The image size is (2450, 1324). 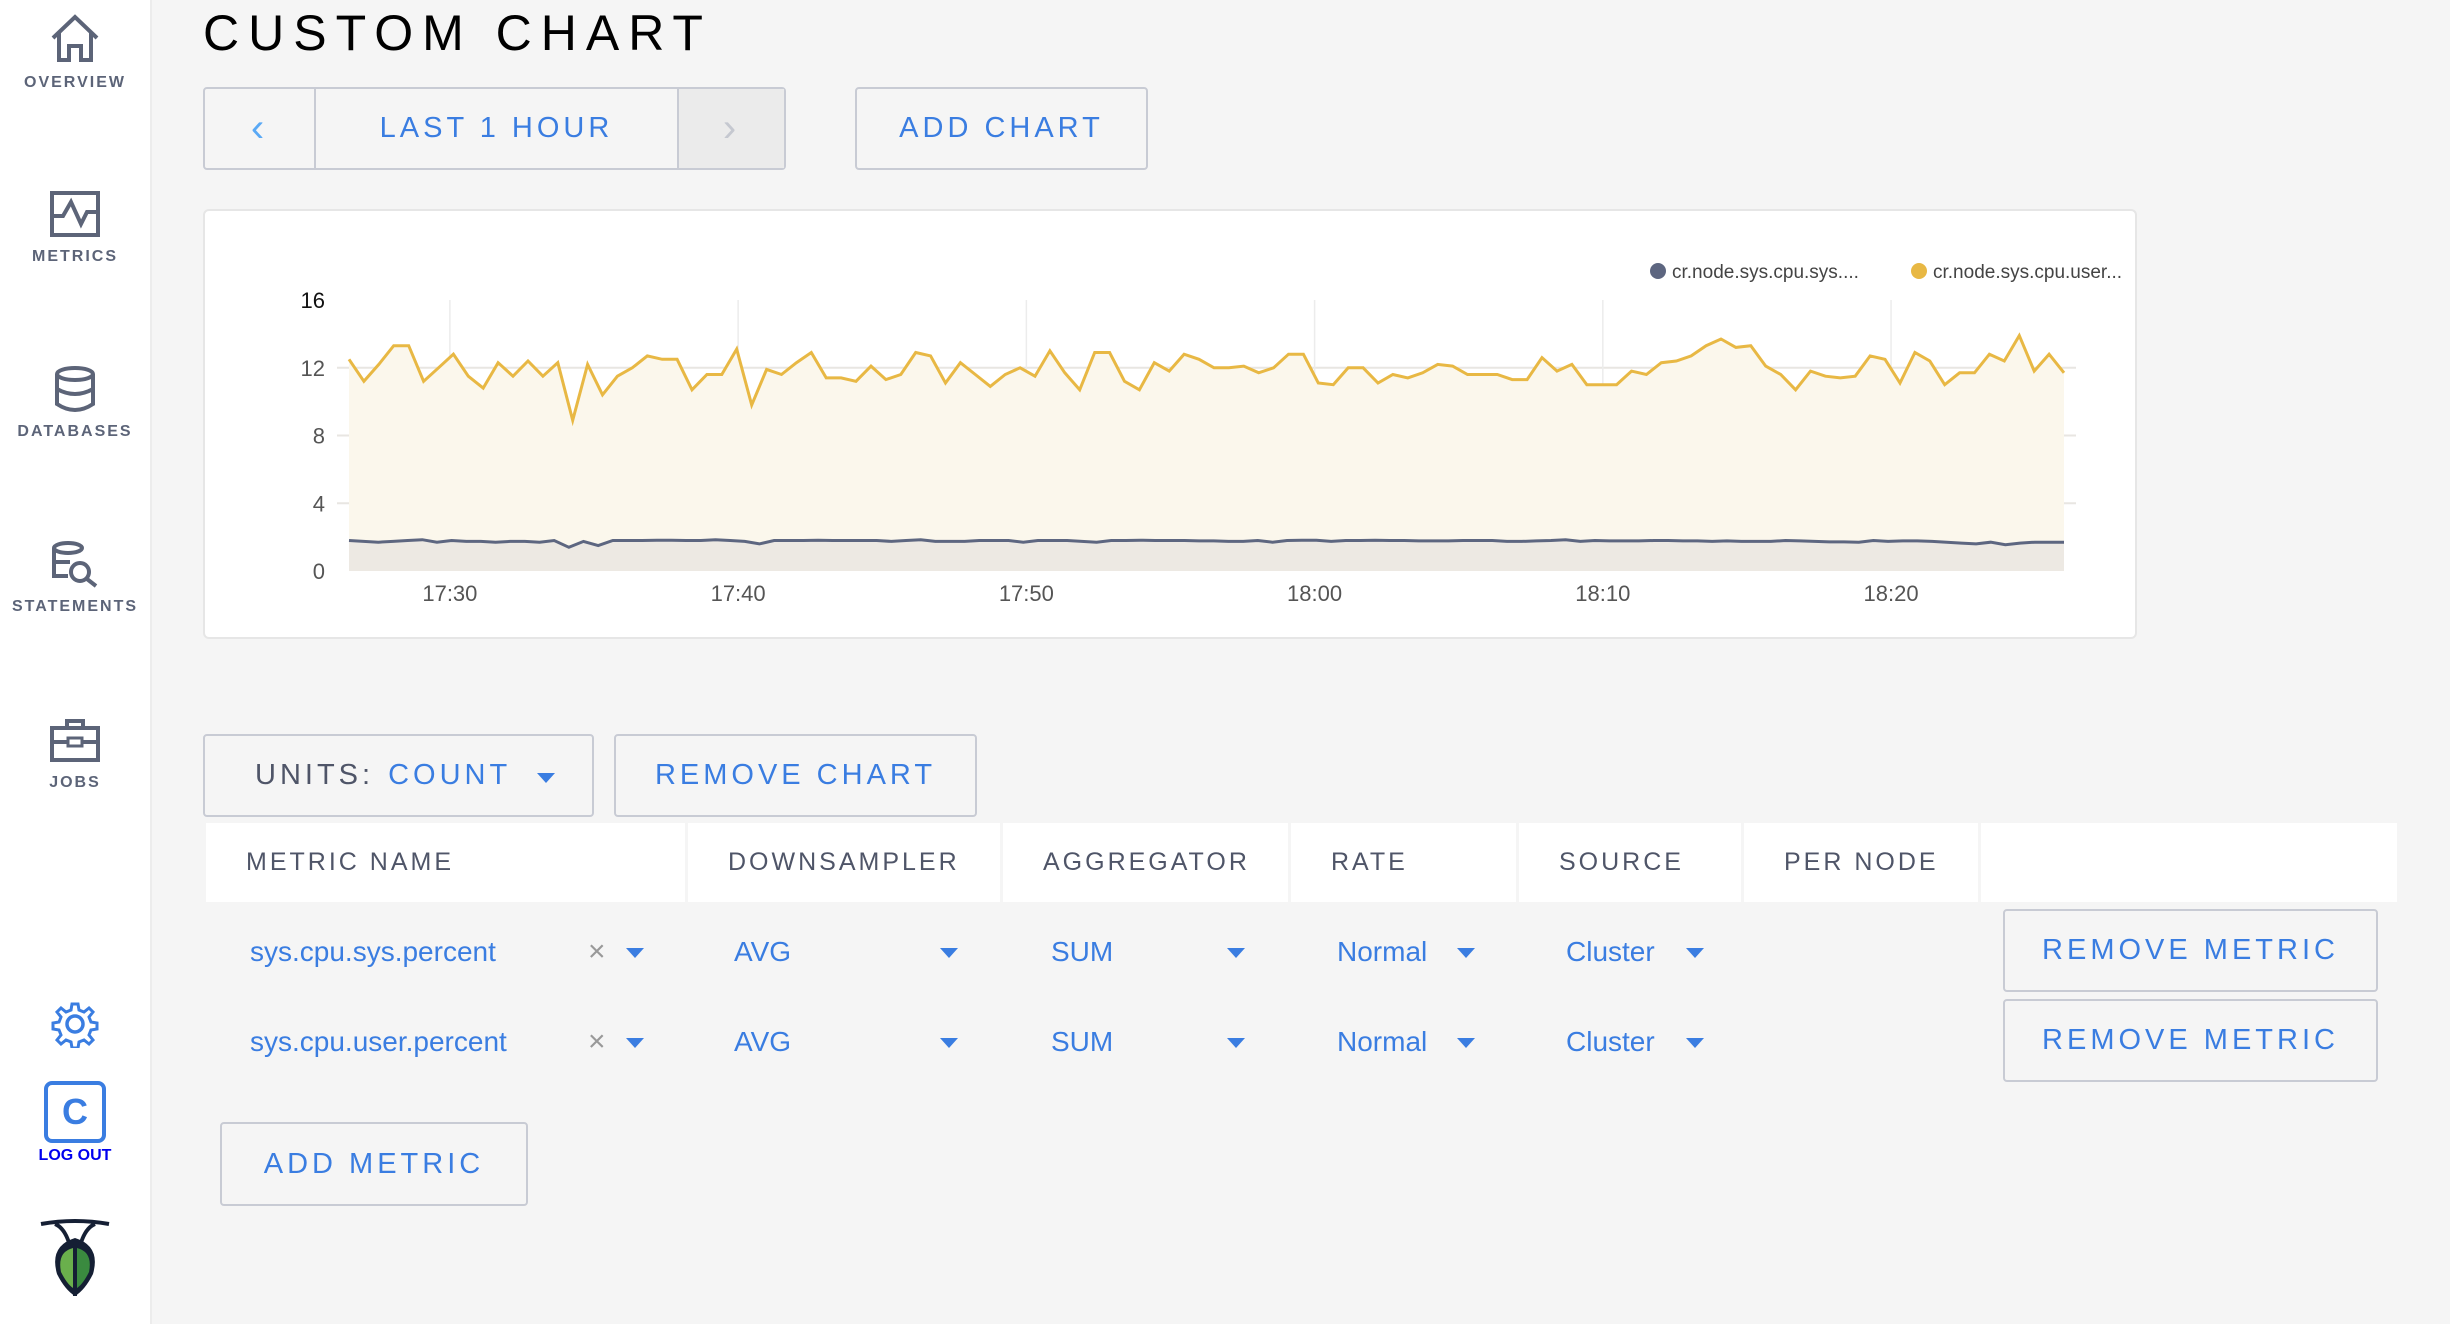 What do you see at coordinates (450, 775) in the screenshot?
I see `units-value: COUNT` at bounding box center [450, 775].